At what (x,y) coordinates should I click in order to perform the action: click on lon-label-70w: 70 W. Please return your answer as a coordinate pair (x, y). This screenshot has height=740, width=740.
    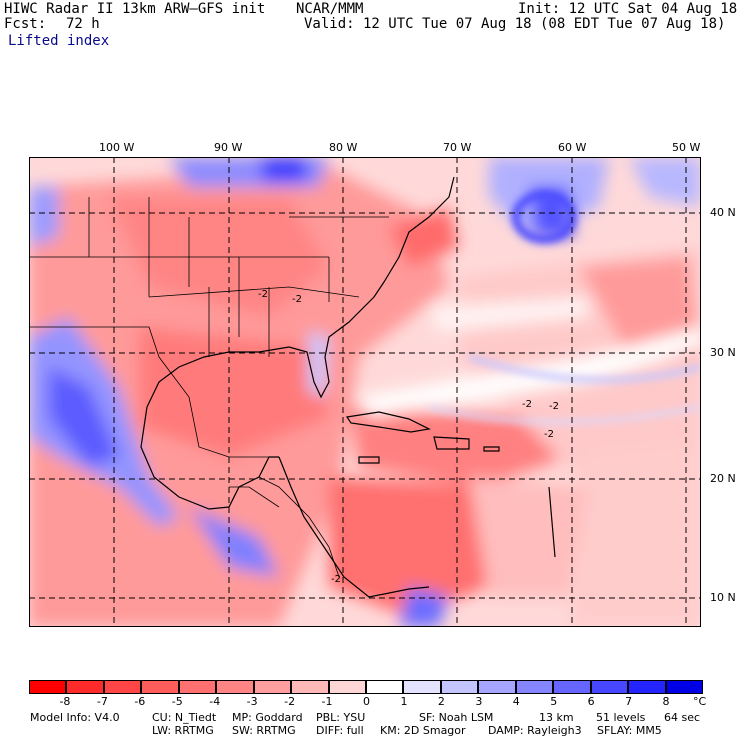
    Looking at the image, I should click on (457, 147).